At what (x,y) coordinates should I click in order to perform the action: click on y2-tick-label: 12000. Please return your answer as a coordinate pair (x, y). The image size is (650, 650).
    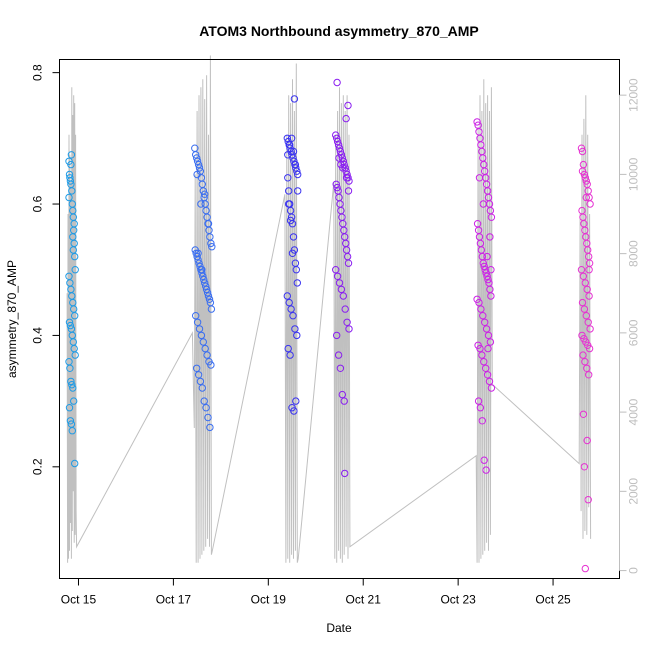
    Looking at the image, I should click on (634, 95).